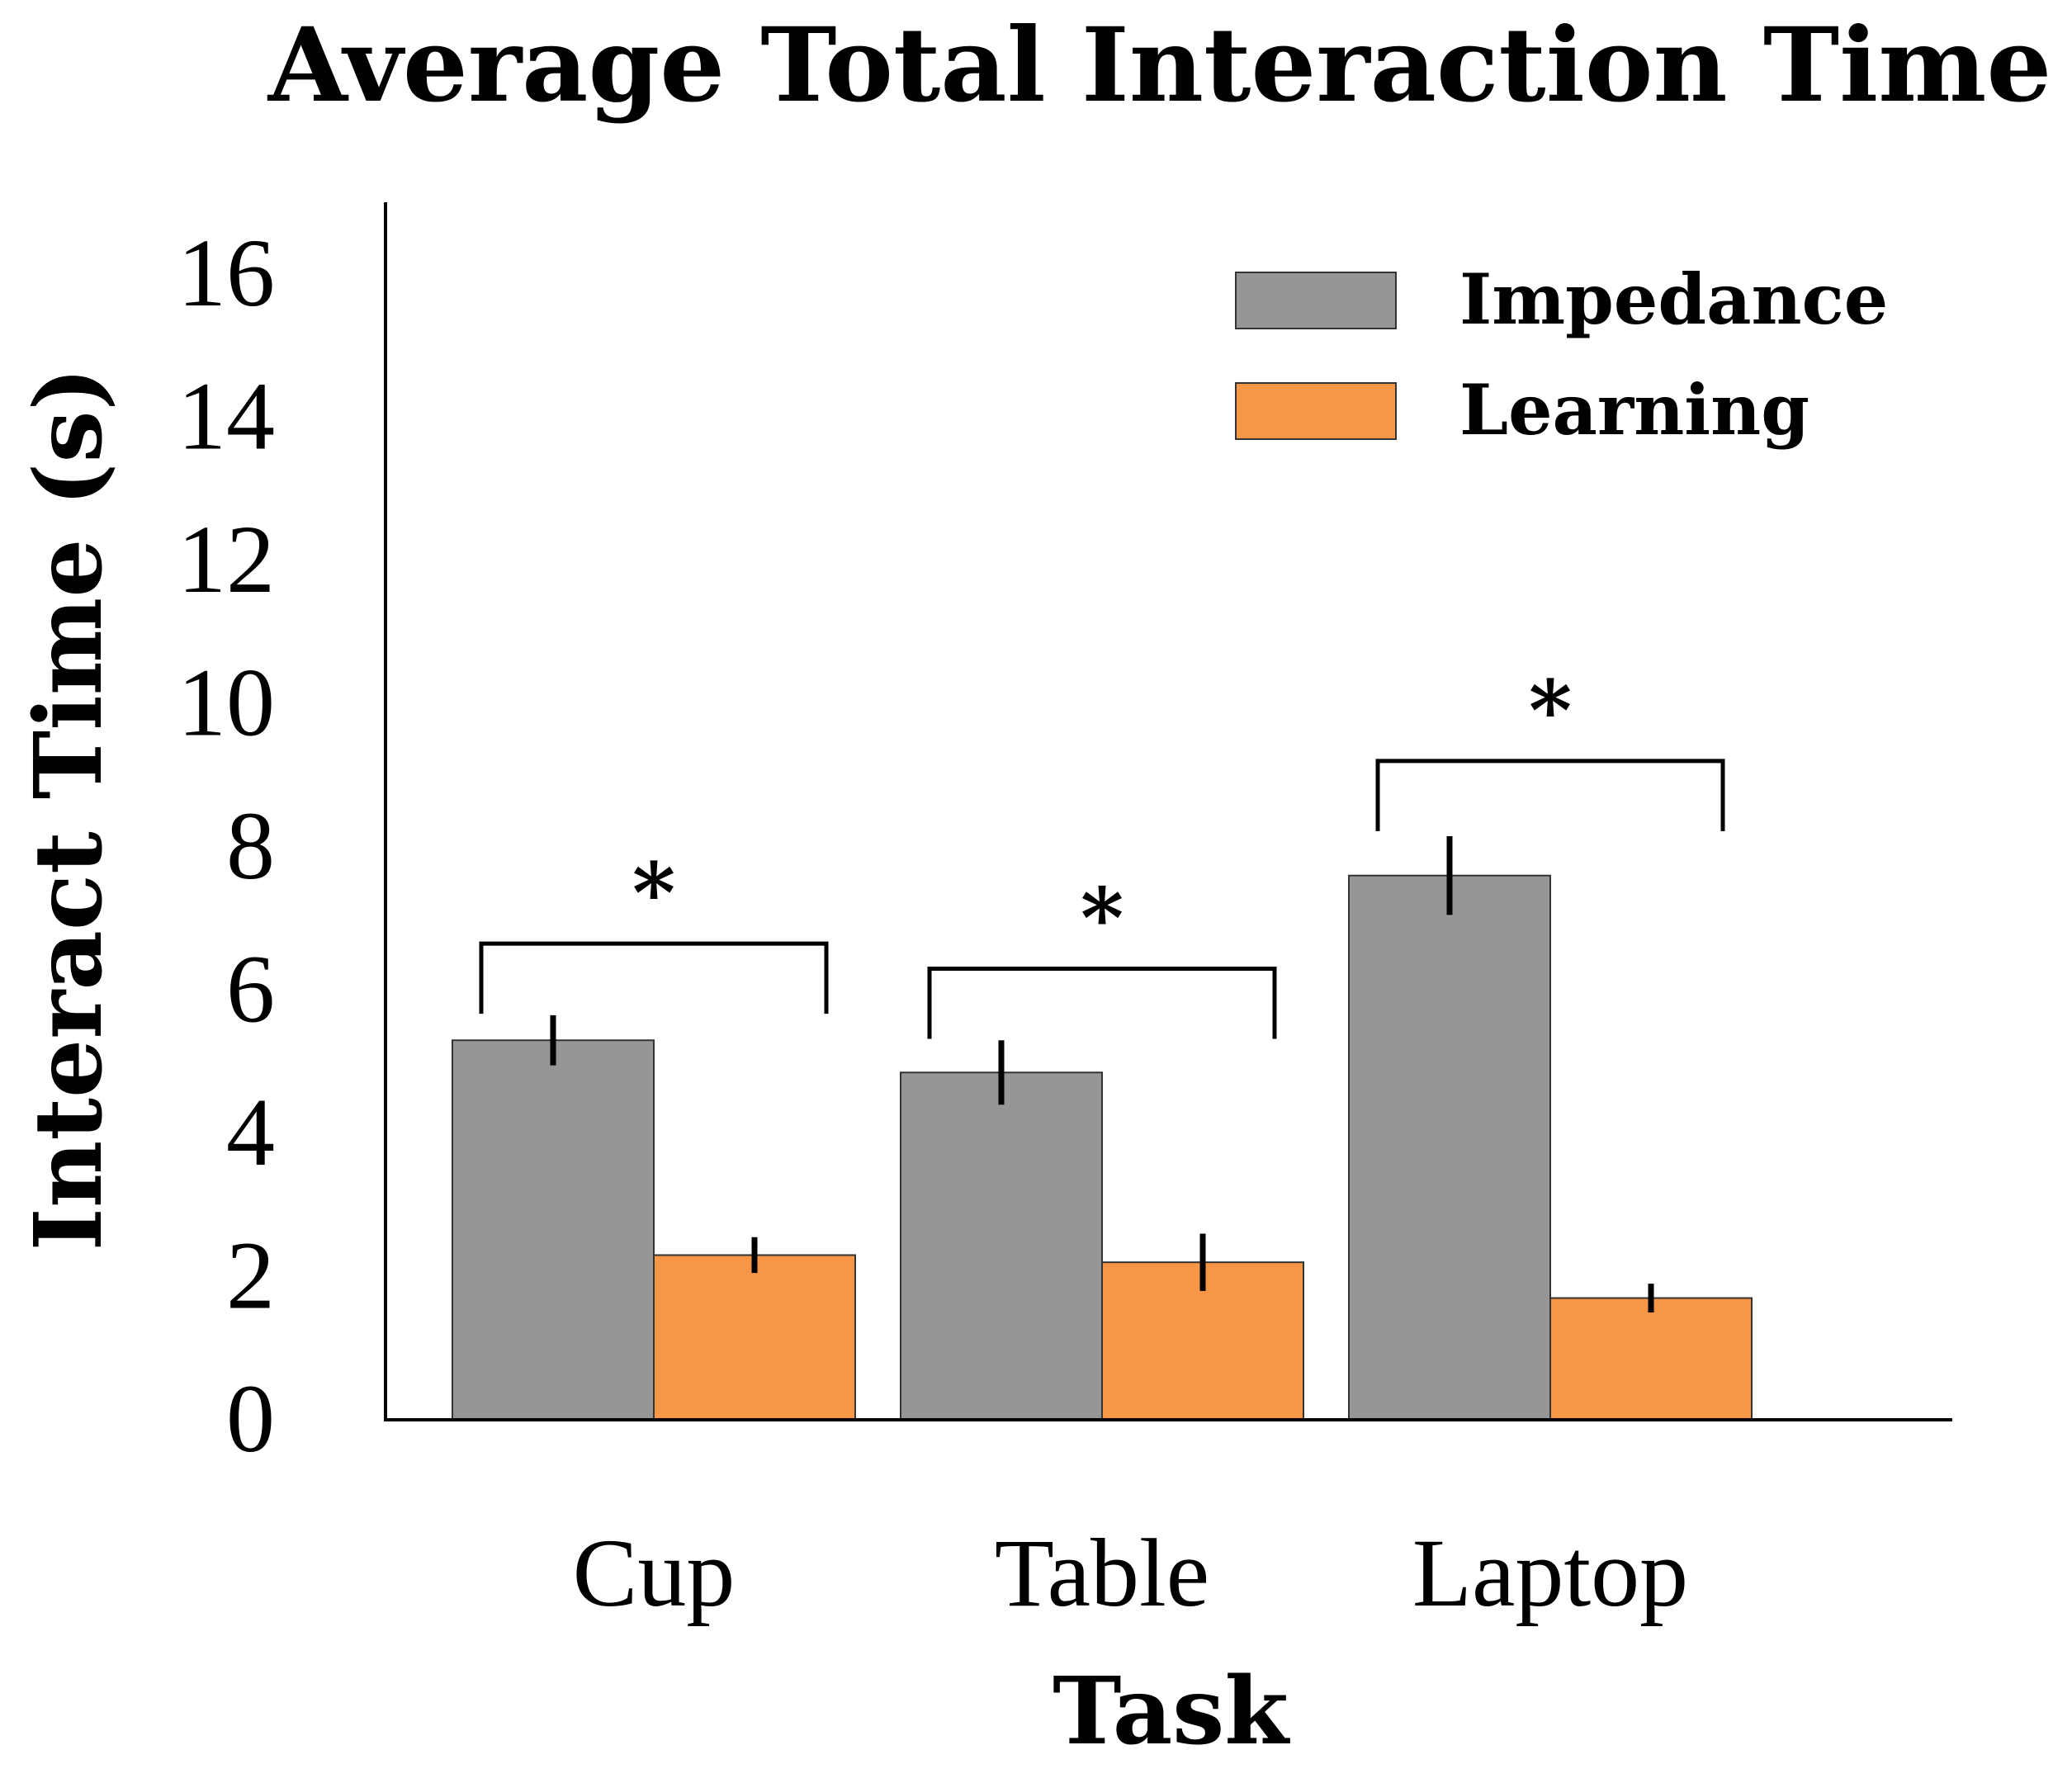 This screenshot has width=2072, height=1783. What do you see at coordinates (226, 703) in the screenshot?
I see `y-tick-label: 10` at bounding box center [226, 703].